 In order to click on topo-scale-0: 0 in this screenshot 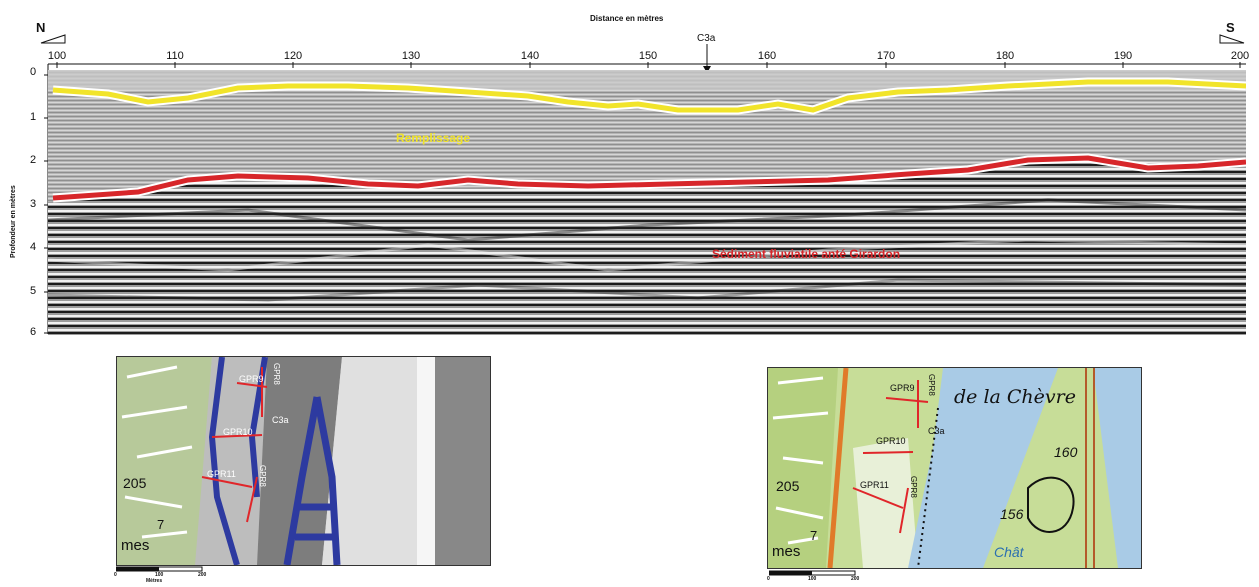, I will do `click(768, 579)`.